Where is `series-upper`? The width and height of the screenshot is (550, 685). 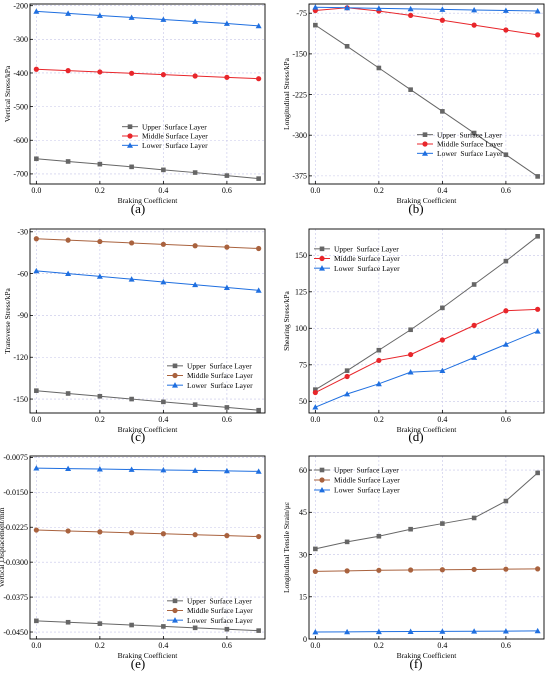 series-upper is located at coordinates (426, 100).